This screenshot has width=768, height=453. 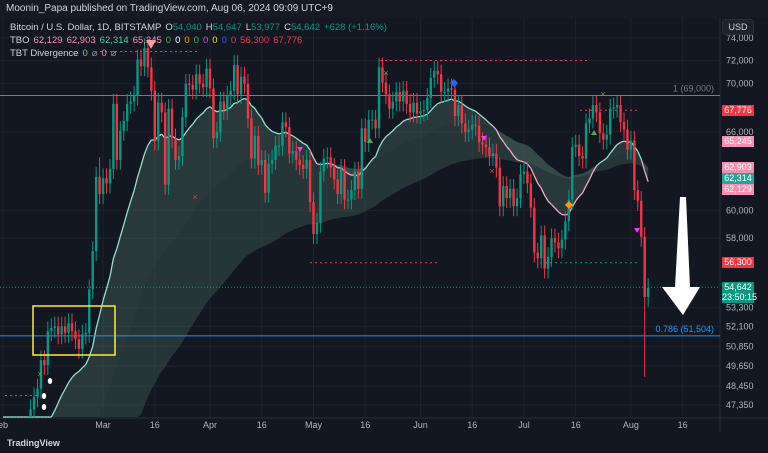 What do you see at coordinates (65, 53) in the screenshot?
I see `tbt-legend: TBT Divergence 0 ⌀ 0 ⌀` at bounding box center [65, 53].